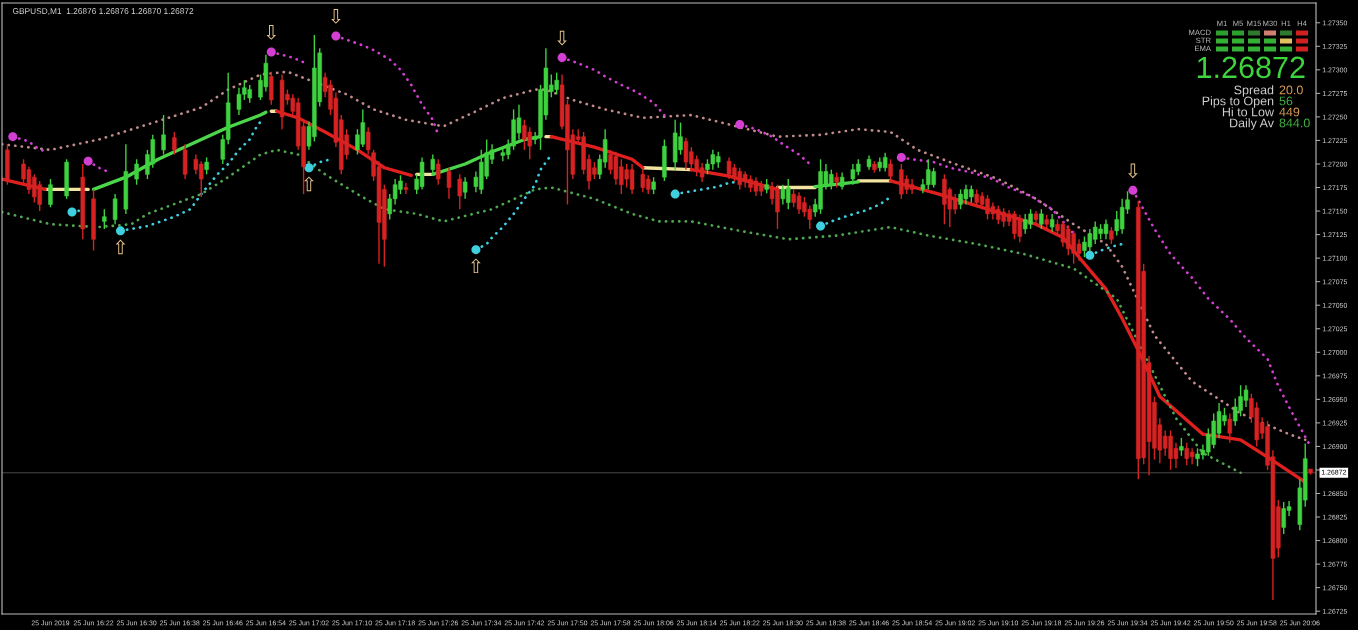 This screenshot has height=630, width=1358. I want to click on text: GBPUSD,M1 1.26876 1.26876 1.26870 1.26872, so click(103, 11).